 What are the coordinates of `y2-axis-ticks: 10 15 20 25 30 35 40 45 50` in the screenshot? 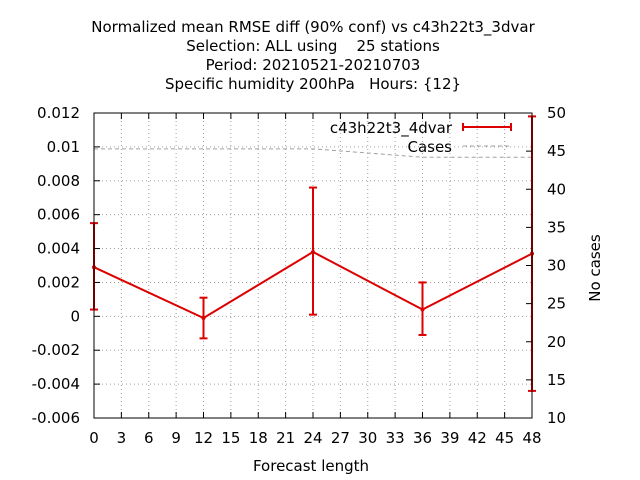 It's located at (546, 265).